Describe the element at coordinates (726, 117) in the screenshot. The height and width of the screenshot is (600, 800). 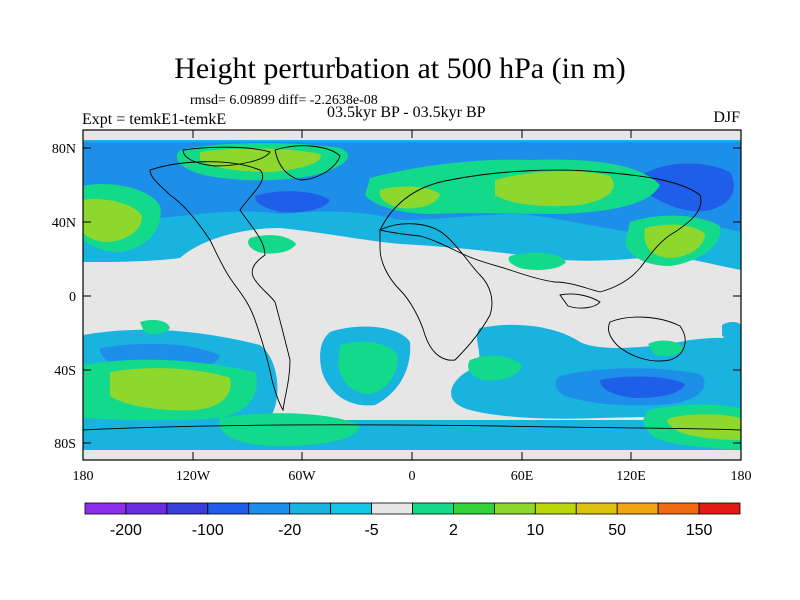
I see `season-label: DJF` at that location.